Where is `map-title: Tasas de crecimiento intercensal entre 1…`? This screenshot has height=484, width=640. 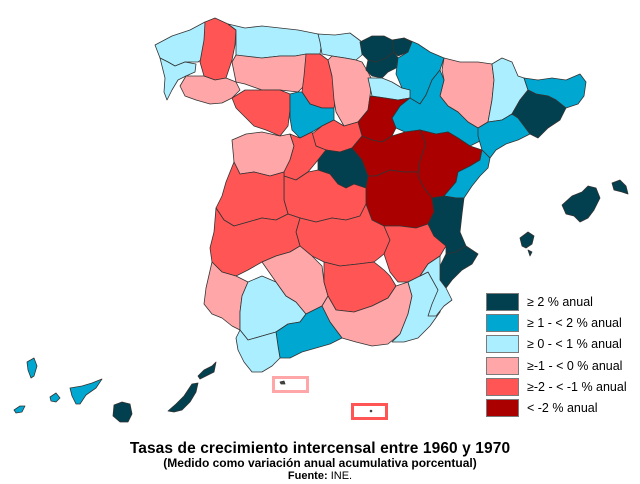
map-title: Tasas de crecimiento intercensal entre 1… is located at coordinates (320, 448).